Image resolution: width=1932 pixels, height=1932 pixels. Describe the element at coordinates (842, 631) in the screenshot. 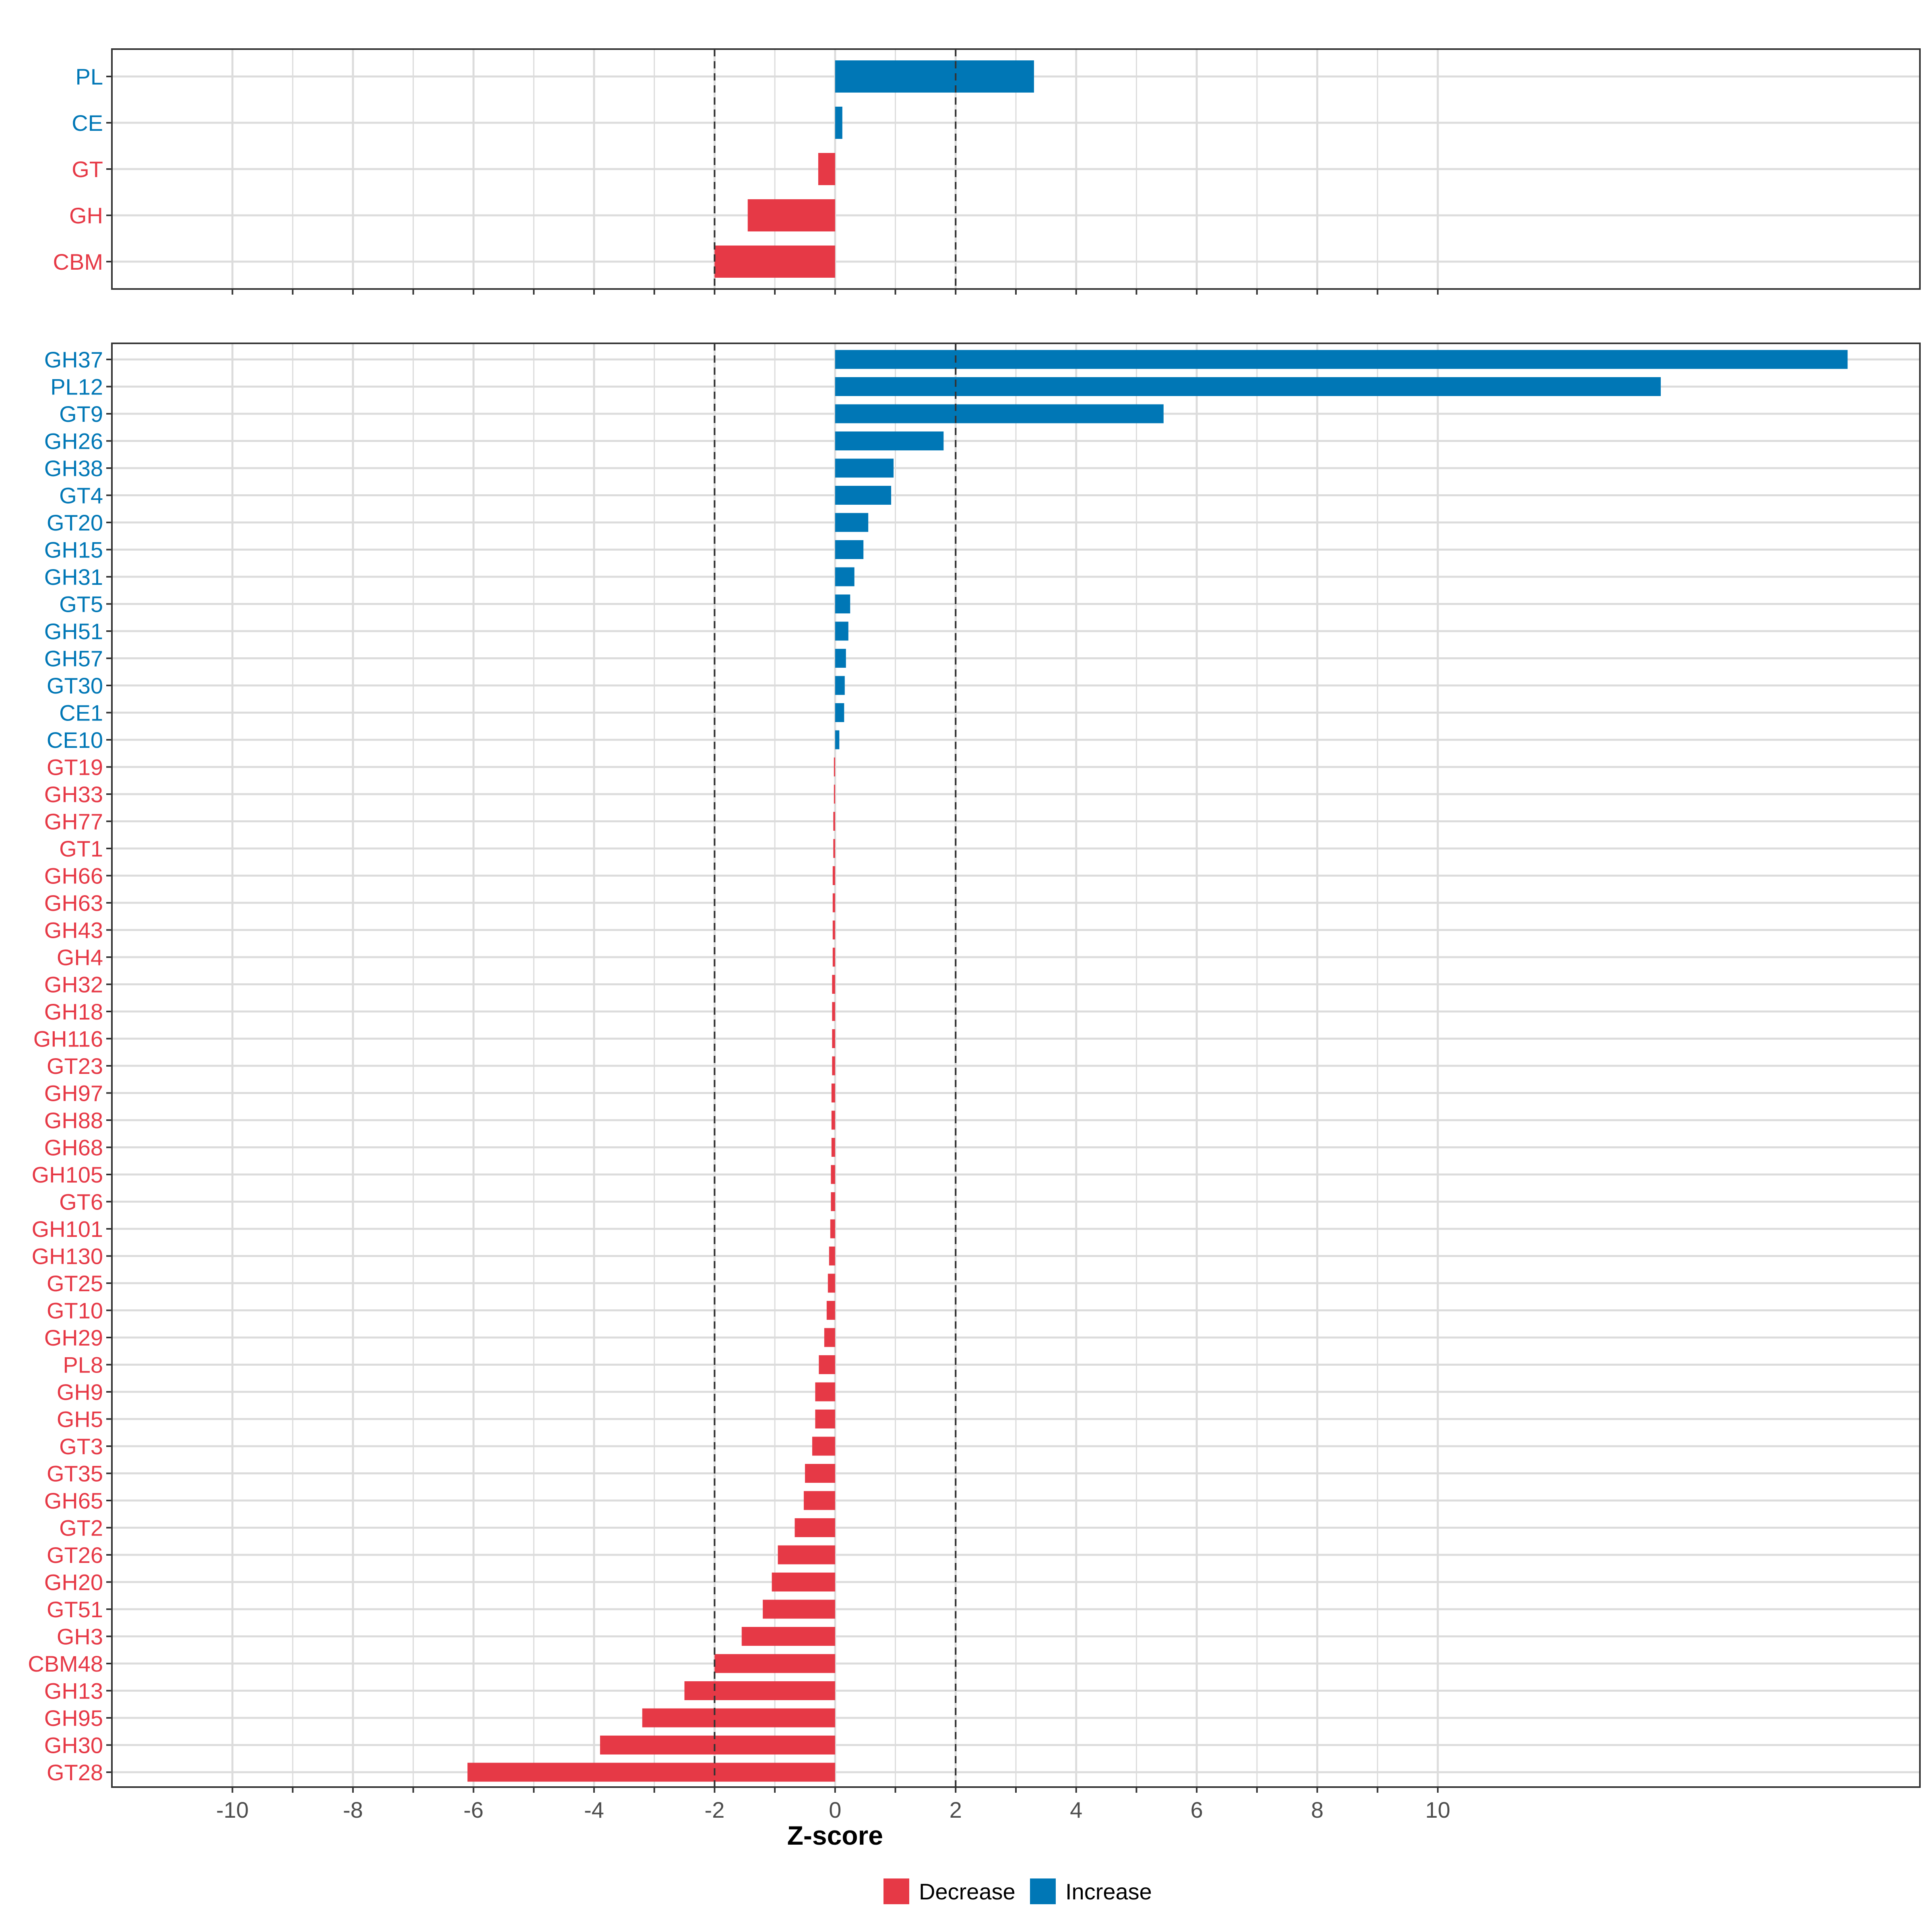

I see `bar-gh51` at that location.